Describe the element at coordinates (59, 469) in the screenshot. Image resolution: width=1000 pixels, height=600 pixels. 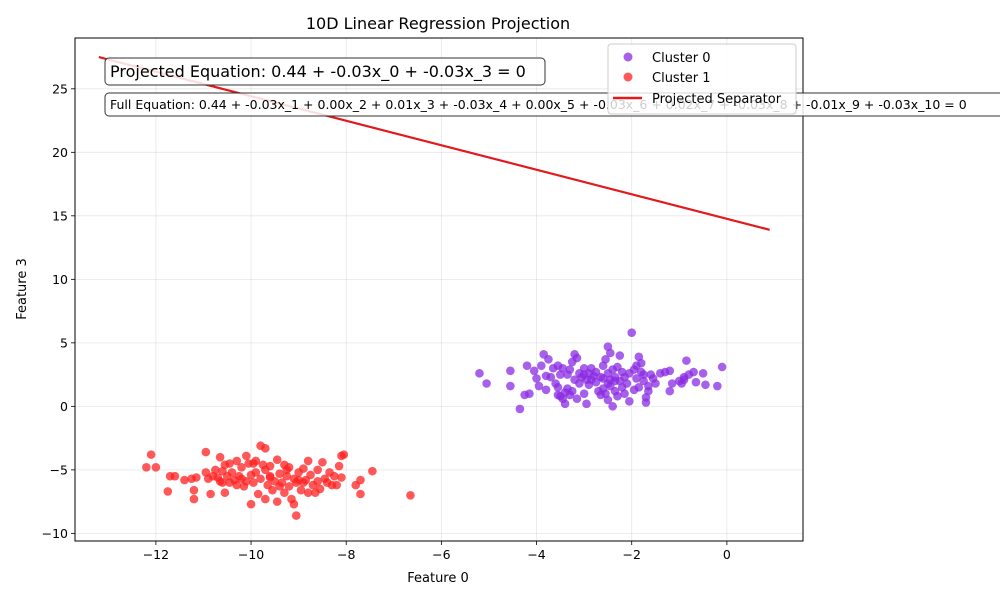
I see `y-tick-label: −5` at that location.